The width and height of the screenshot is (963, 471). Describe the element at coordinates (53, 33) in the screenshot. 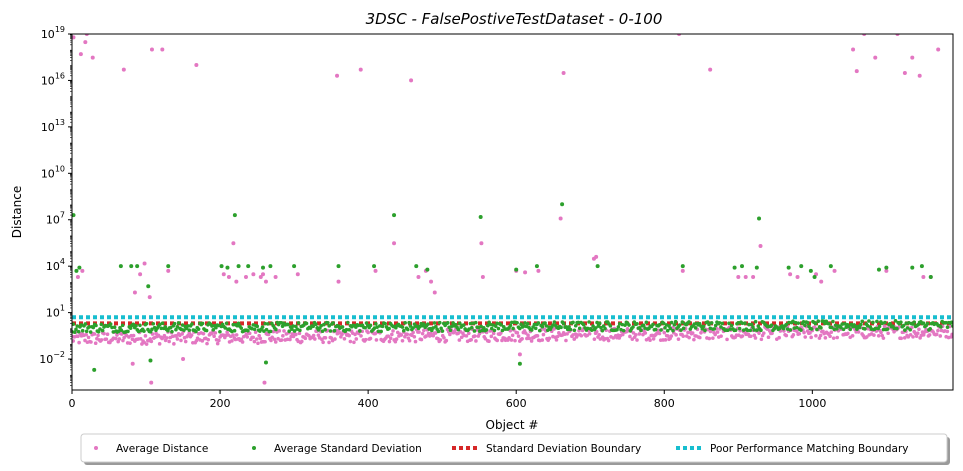

I see `y-tick-label: 1019` at that location.